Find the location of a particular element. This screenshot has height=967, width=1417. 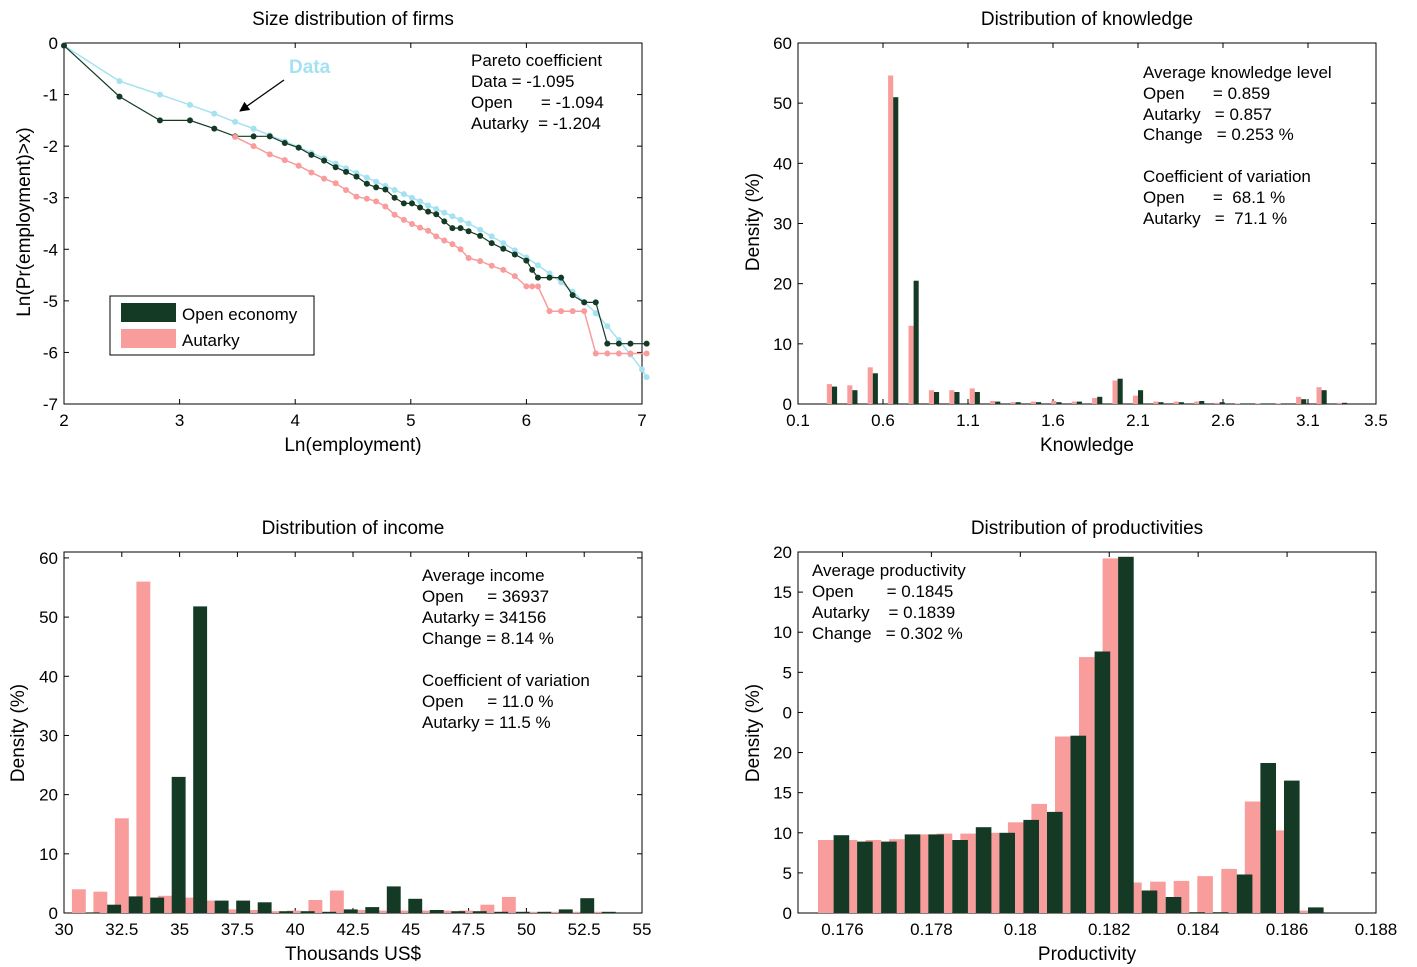

x-tick-label: 55 is located at coordinates (642, 929).